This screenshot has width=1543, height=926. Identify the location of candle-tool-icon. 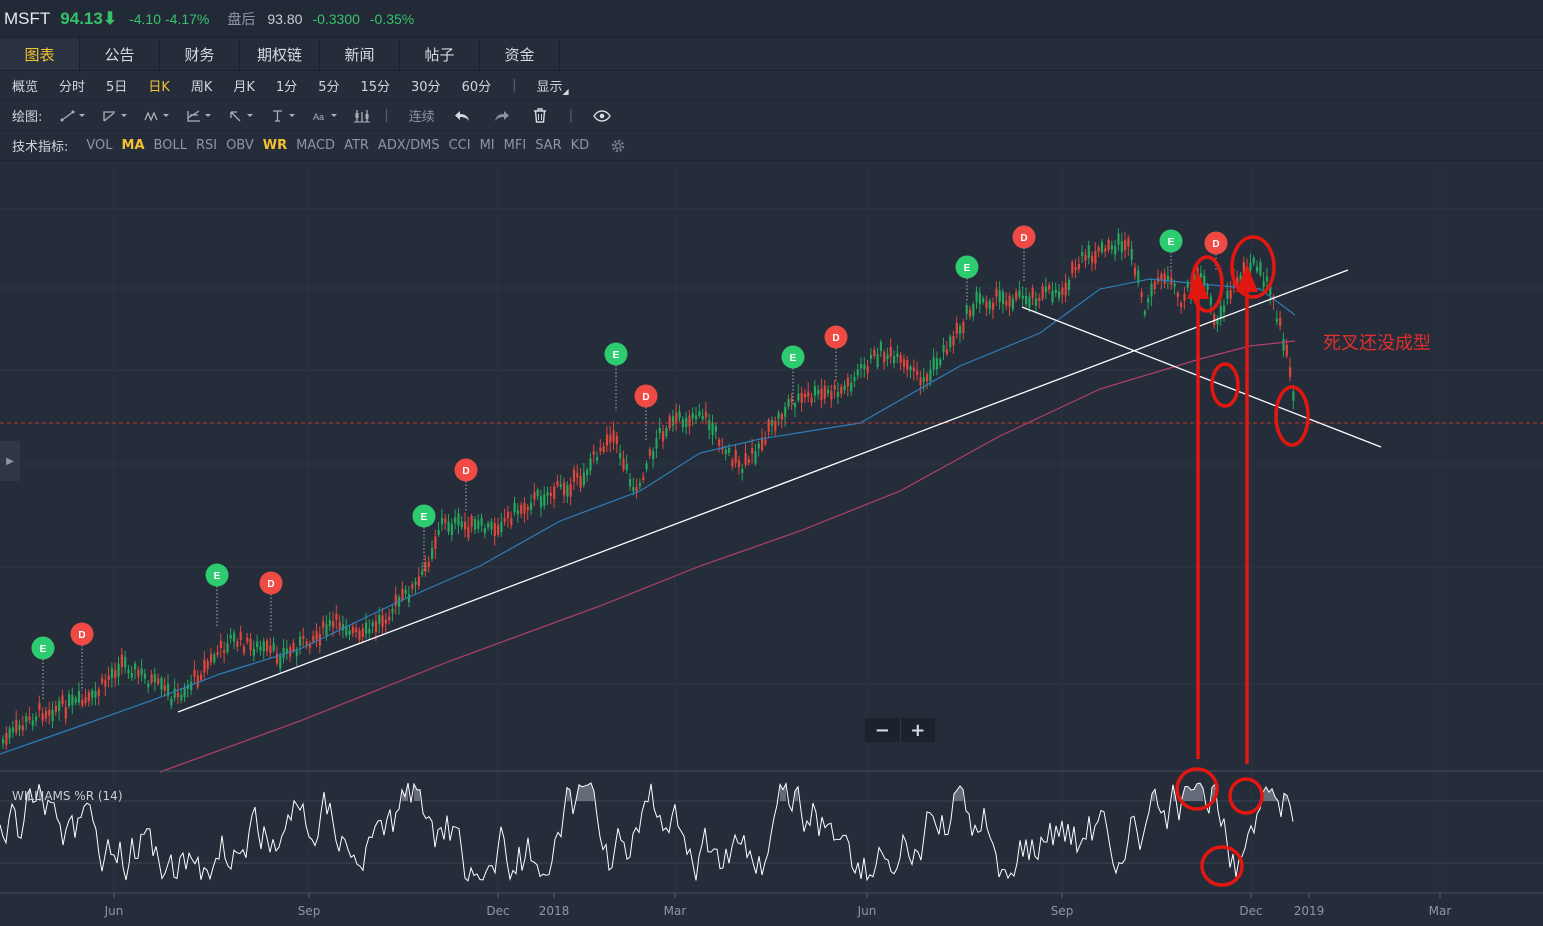
(362, 116).